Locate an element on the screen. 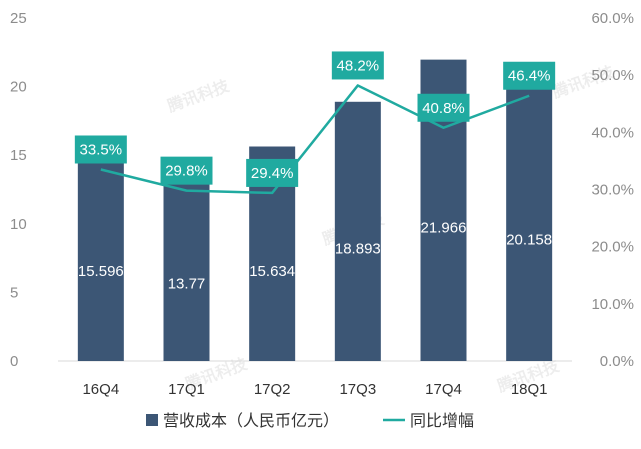 The image size is (641, 449). line-value-label: 29.8% is located at coordinates (186, 171).